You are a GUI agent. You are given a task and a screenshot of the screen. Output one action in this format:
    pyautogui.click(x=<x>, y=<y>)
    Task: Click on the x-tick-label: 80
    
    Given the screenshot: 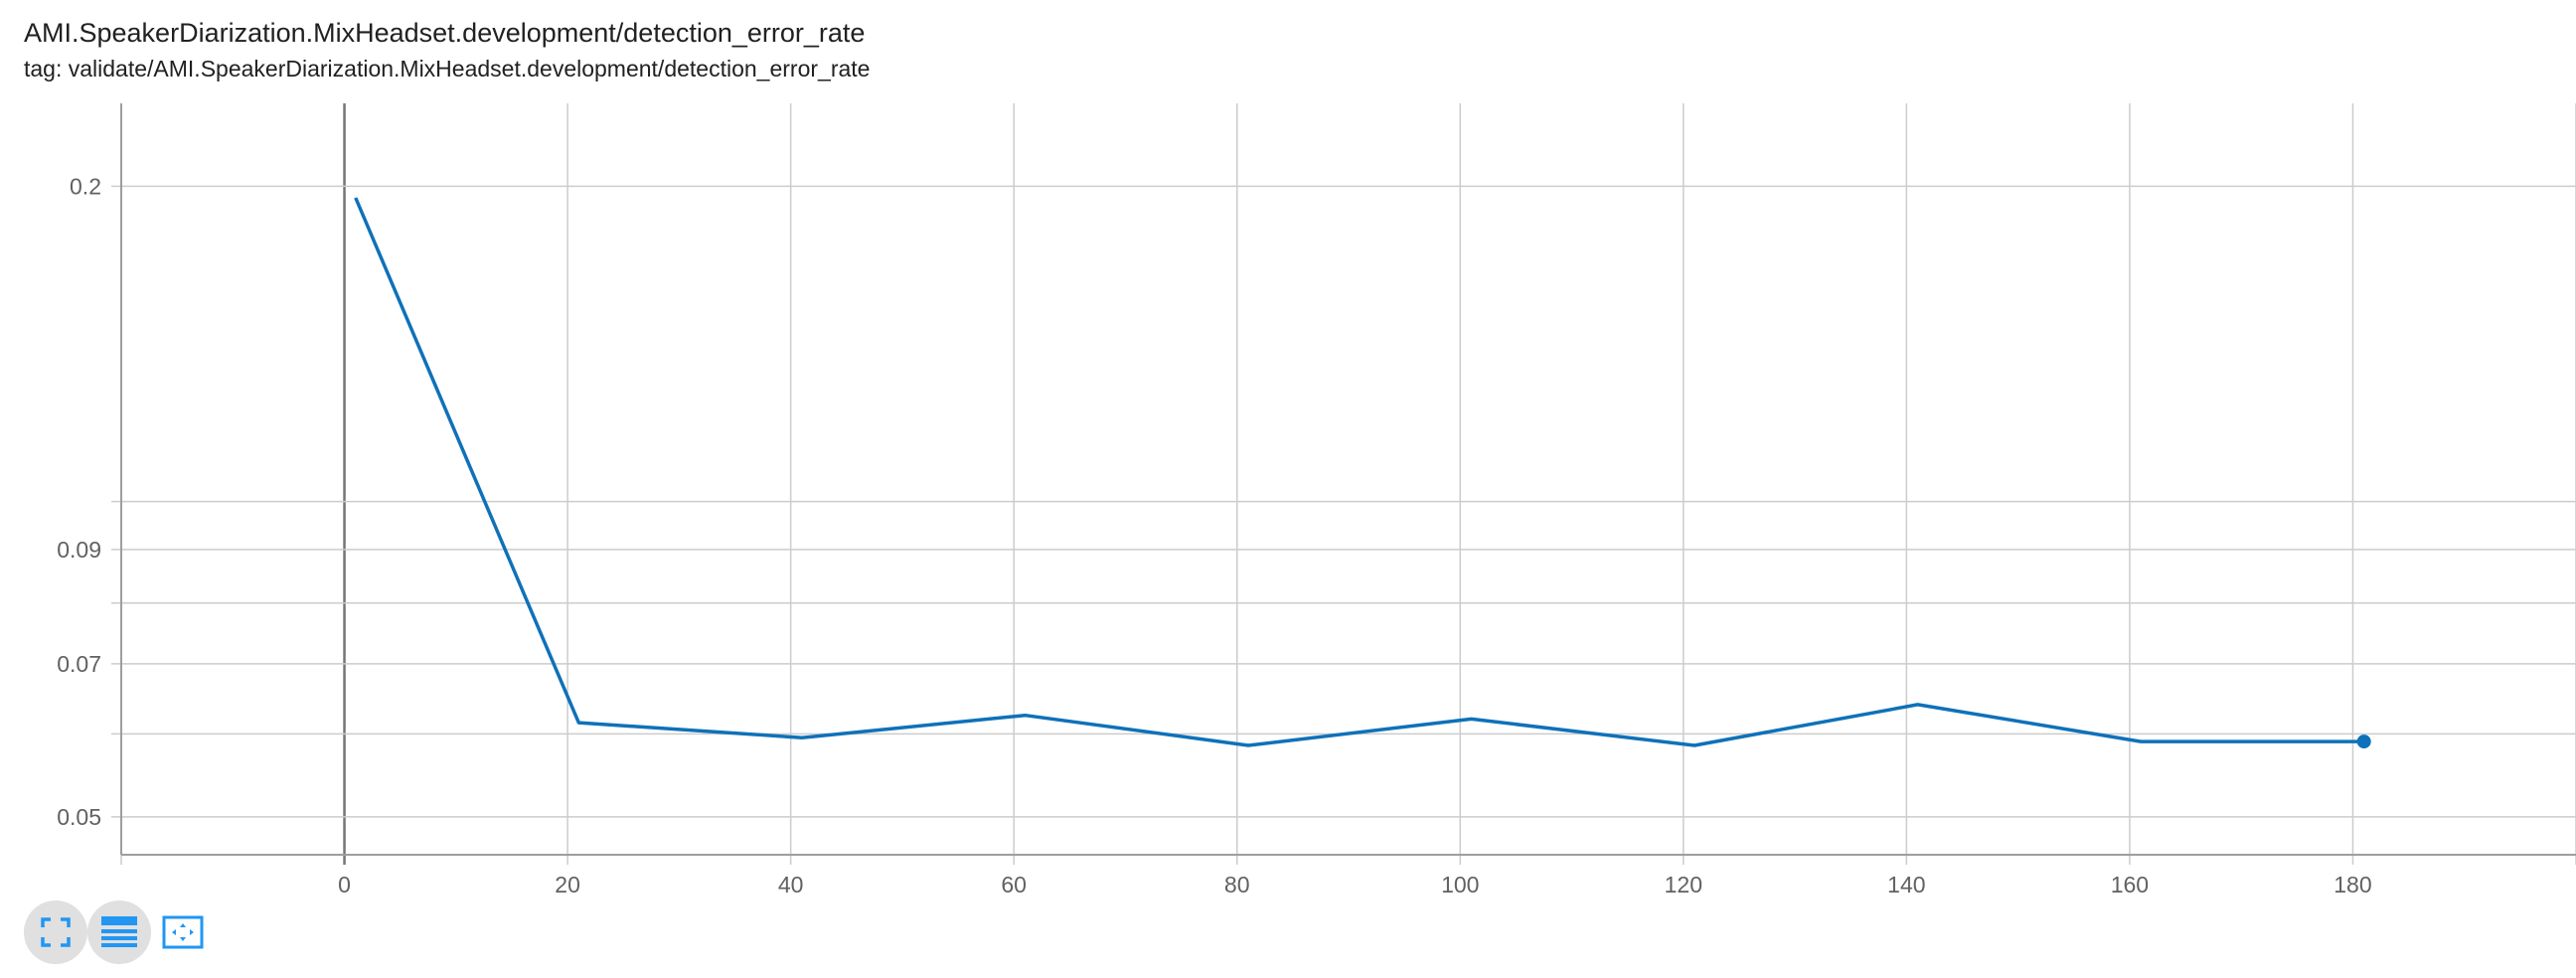 What is the action you would take?
    pyautogui.click(x=1237, y=883)
    